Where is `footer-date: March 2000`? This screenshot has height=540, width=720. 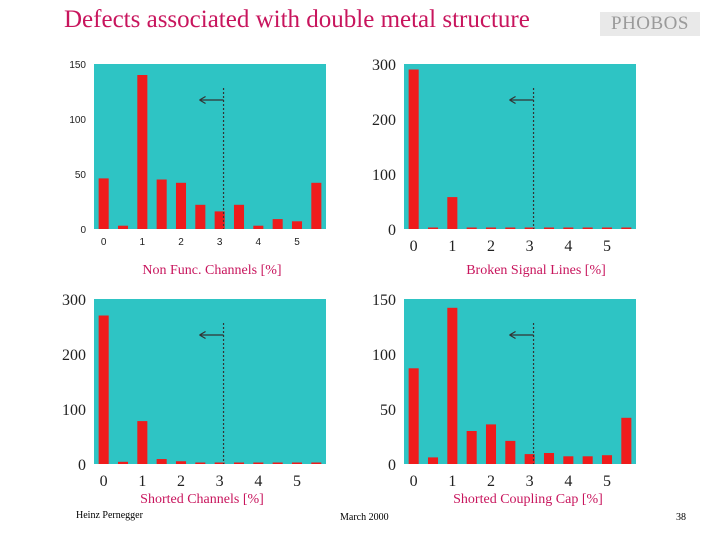 footer-date: March 2000 is located at coordinates (364, 517).